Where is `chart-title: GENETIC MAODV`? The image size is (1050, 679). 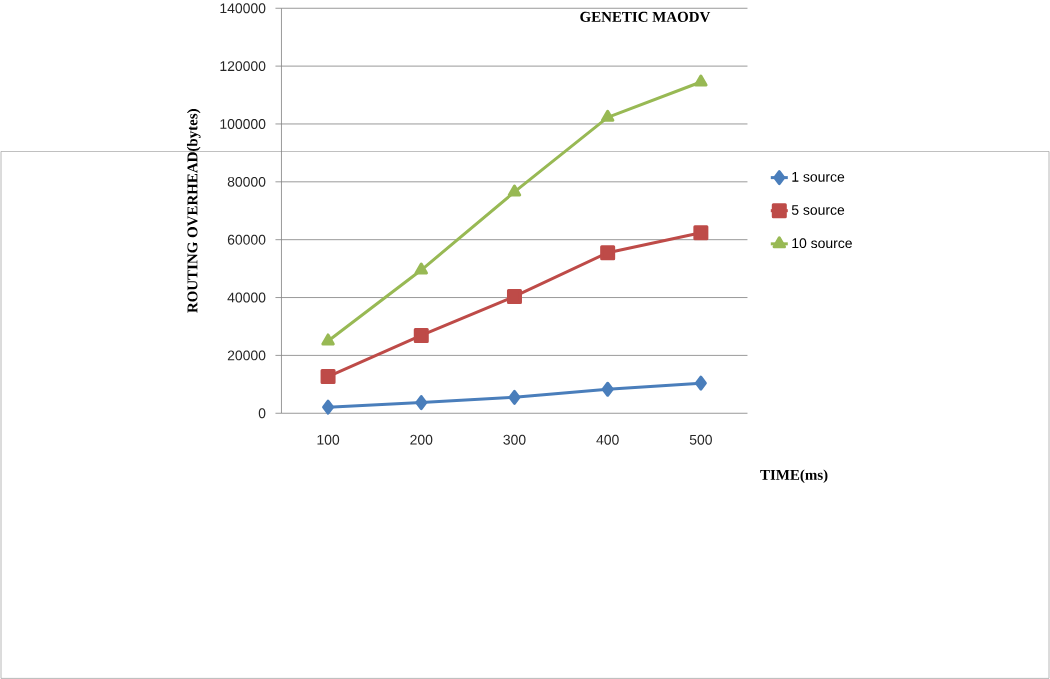 chart-title: GENETIC MAODV is located at coordinates (645, 16).